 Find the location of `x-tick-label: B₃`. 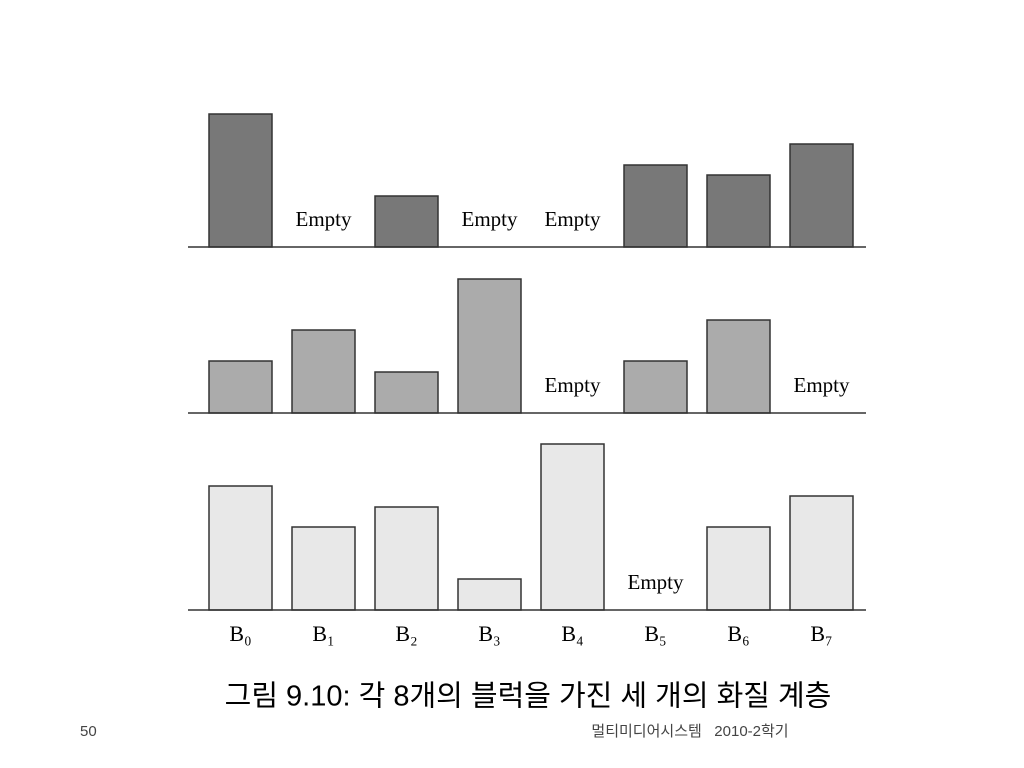

x-tick-label: B₃ is located at coordinates (489, 633).